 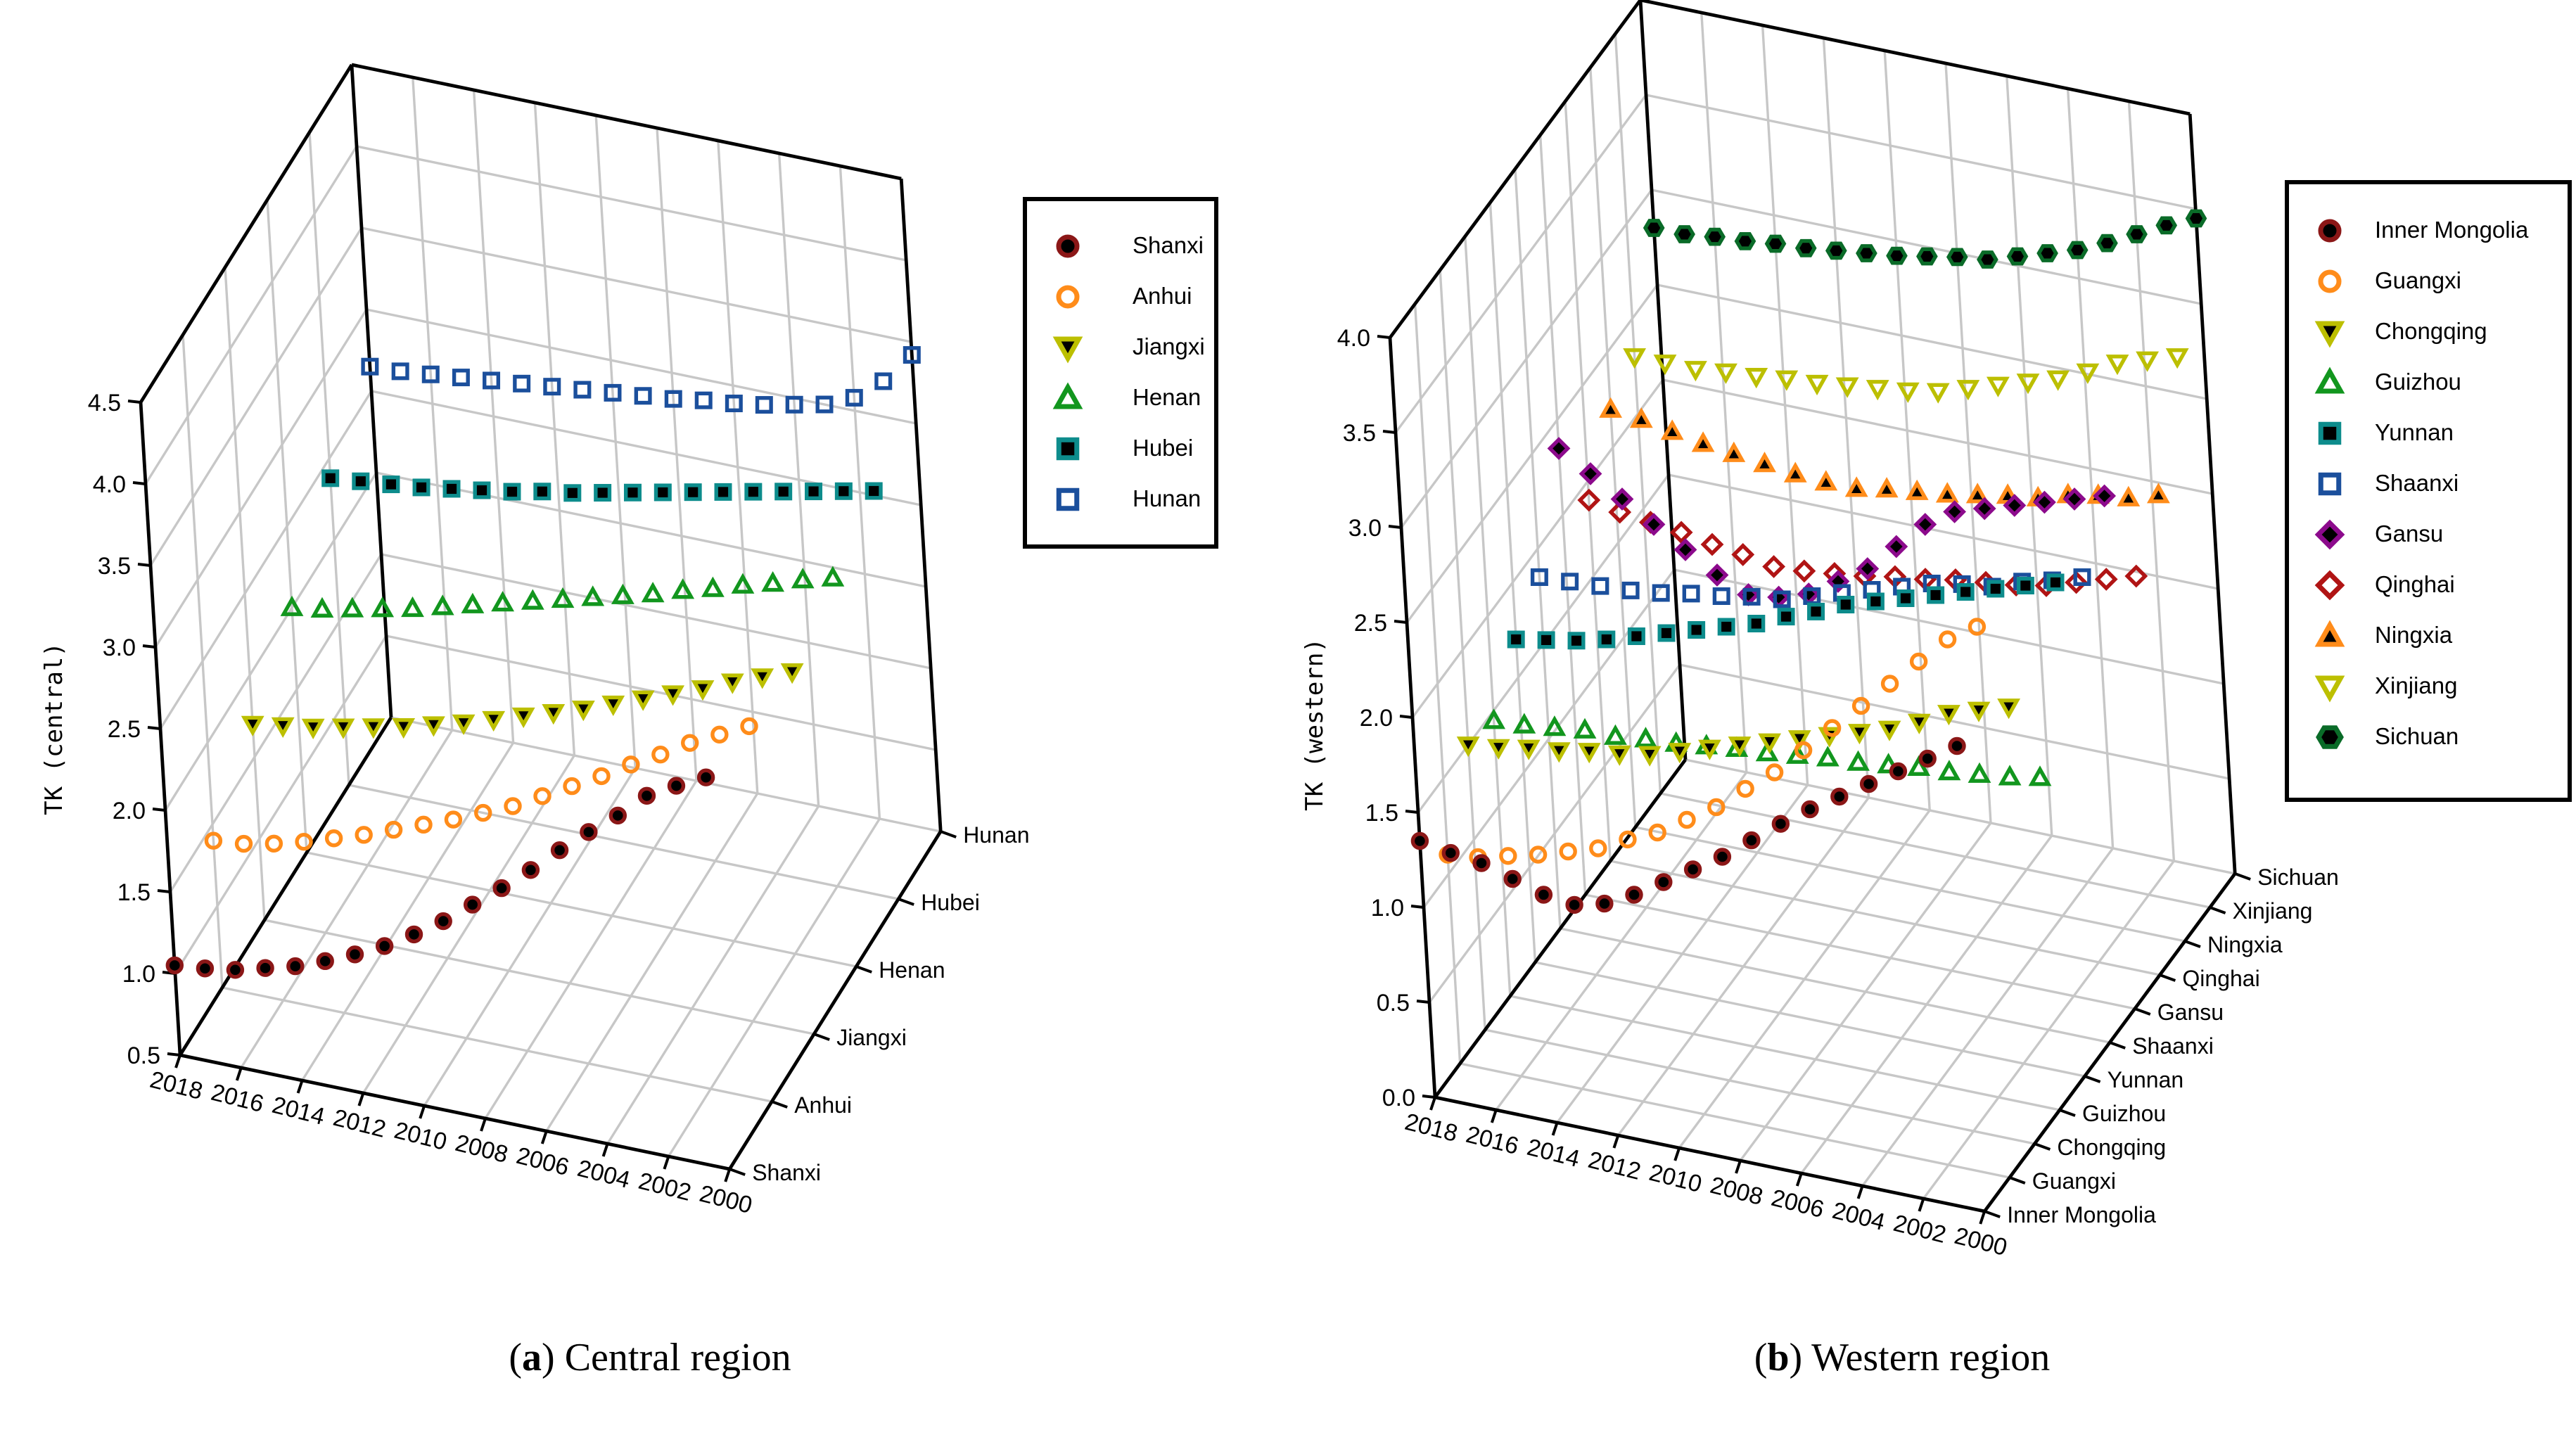 What do you see at coordinates (2452, 230) in the screenshot?
I see `legend-item-label: Inner Mongolia` at bounding box center [2452, 230].